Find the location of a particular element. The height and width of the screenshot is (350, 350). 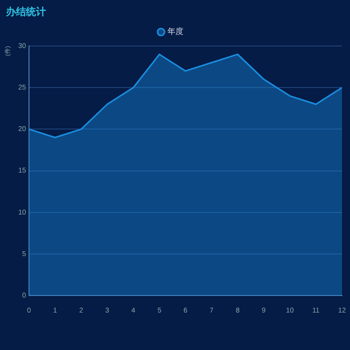

legend-label: 年度 is located at coordinates (176, 31).